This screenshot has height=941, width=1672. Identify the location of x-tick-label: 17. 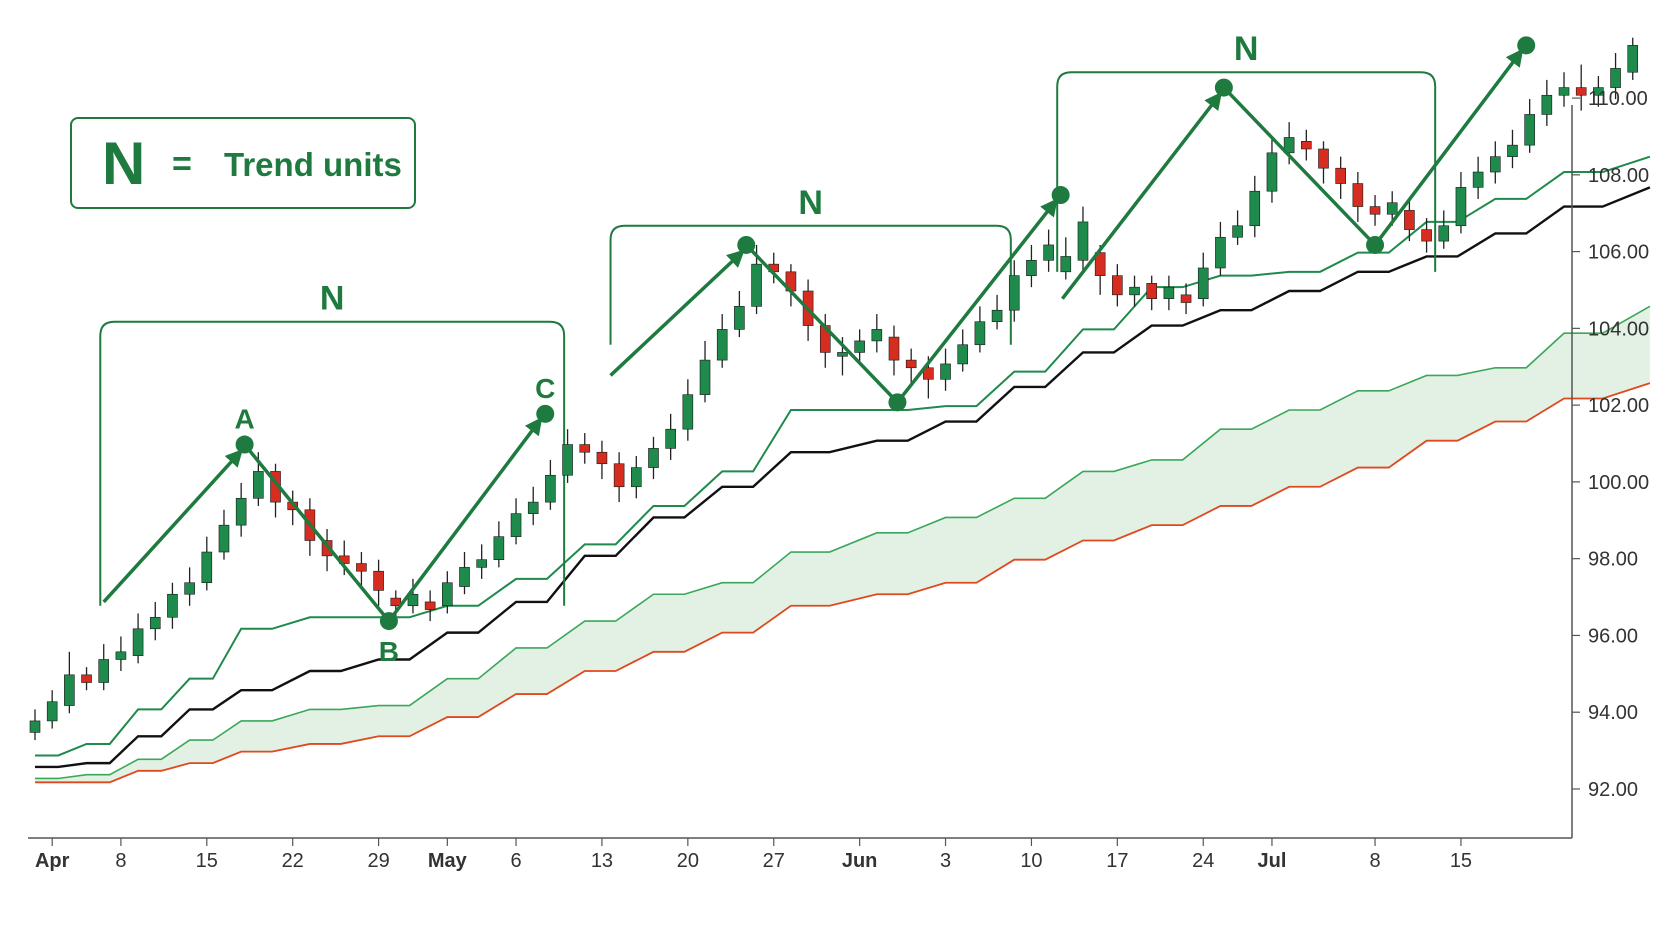
(1117, 861).